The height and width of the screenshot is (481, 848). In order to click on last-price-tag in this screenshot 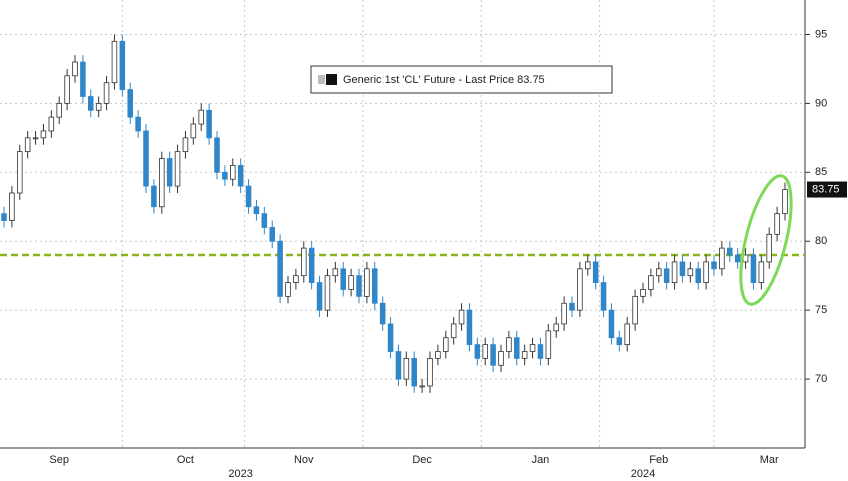, I will do `click(827, 189)`.